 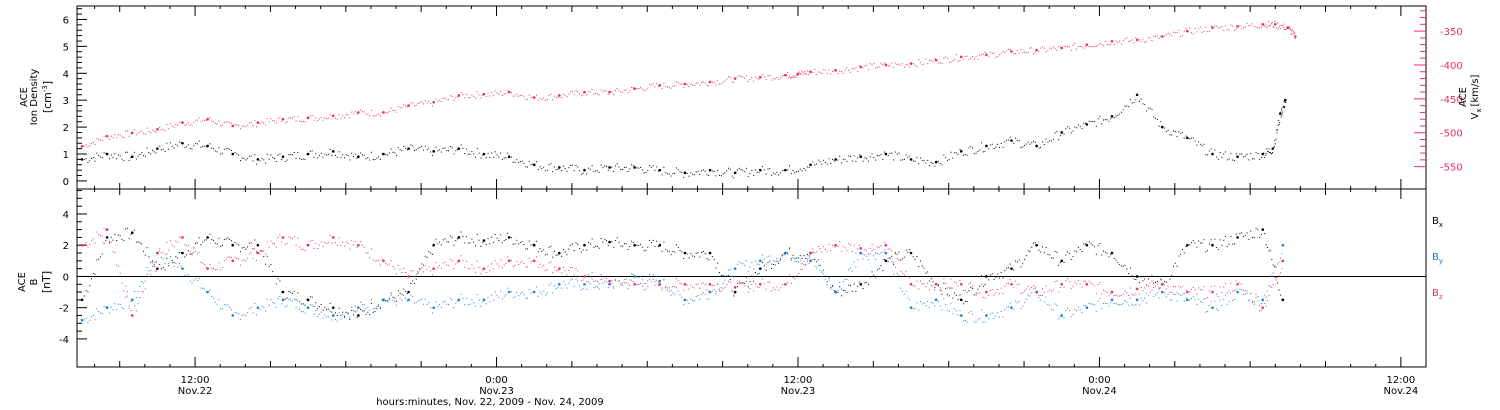 What do you see at coordinates (1112, 300) in the screenshot?
I see `by-point` at bounding box center [1112, 300].